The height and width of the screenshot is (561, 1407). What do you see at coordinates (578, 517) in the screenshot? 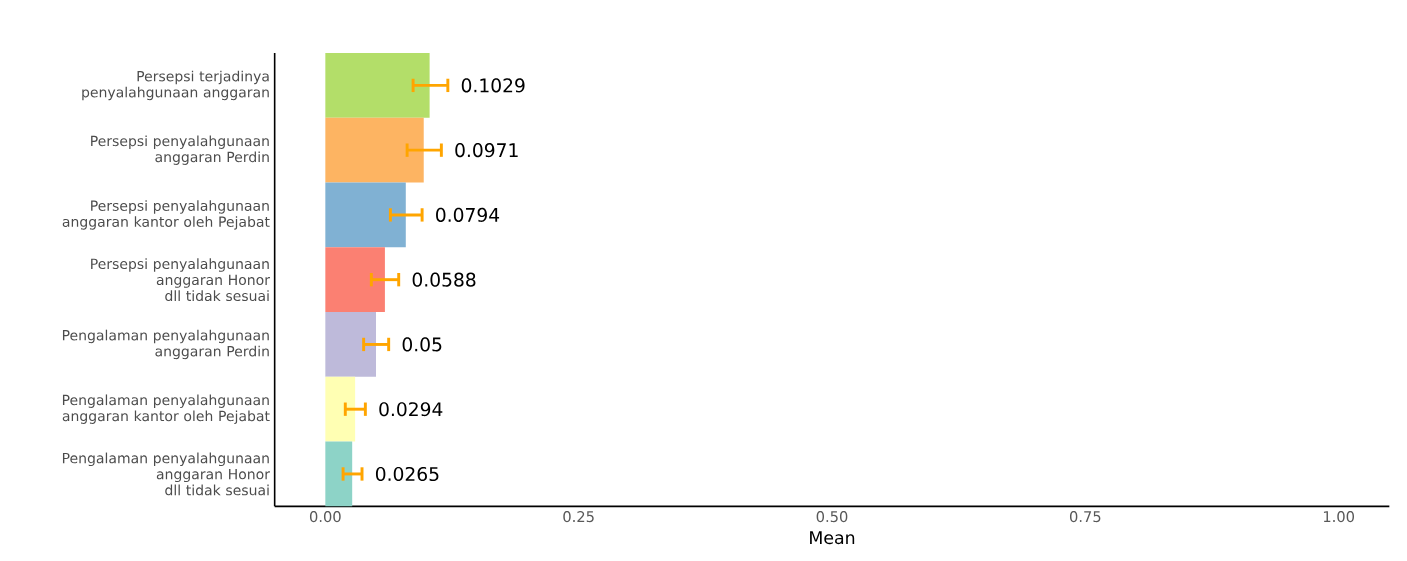
I see `x-tick-label: 0.25` at bounding box center [578, 517].